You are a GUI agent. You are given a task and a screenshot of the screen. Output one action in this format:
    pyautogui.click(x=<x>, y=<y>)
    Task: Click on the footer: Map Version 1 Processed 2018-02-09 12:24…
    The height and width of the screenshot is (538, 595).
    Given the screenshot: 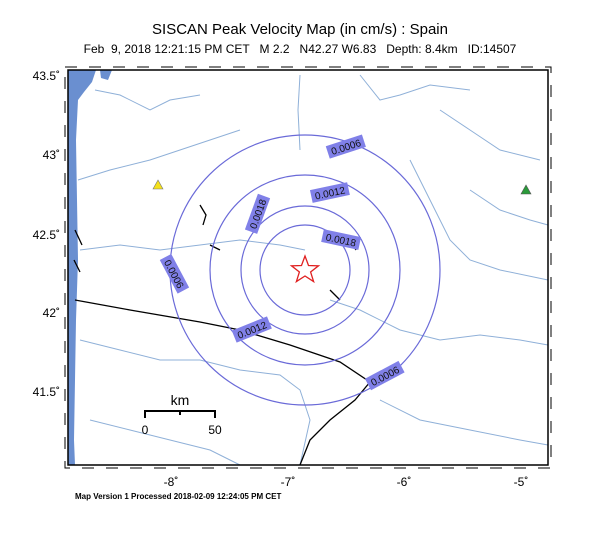 What is the action you would take?
    pyautogui.click(x=178, y=496)
    